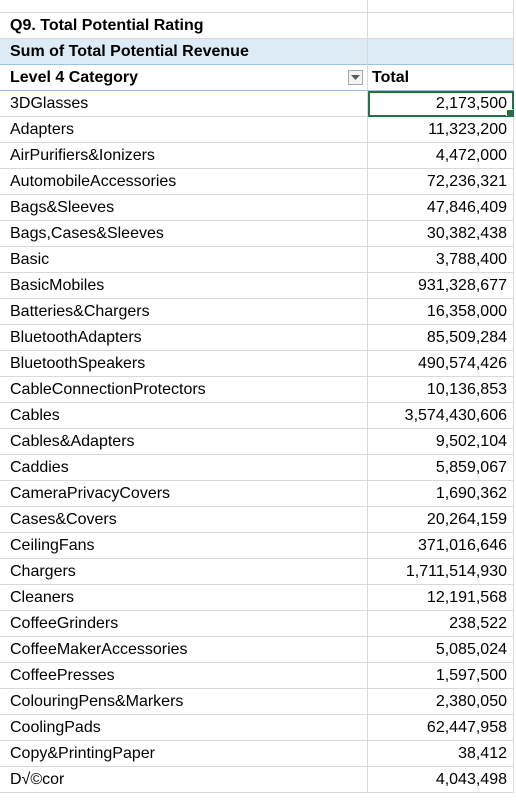  I want to click on total-cell: 371,016,646, so click(441, 546).